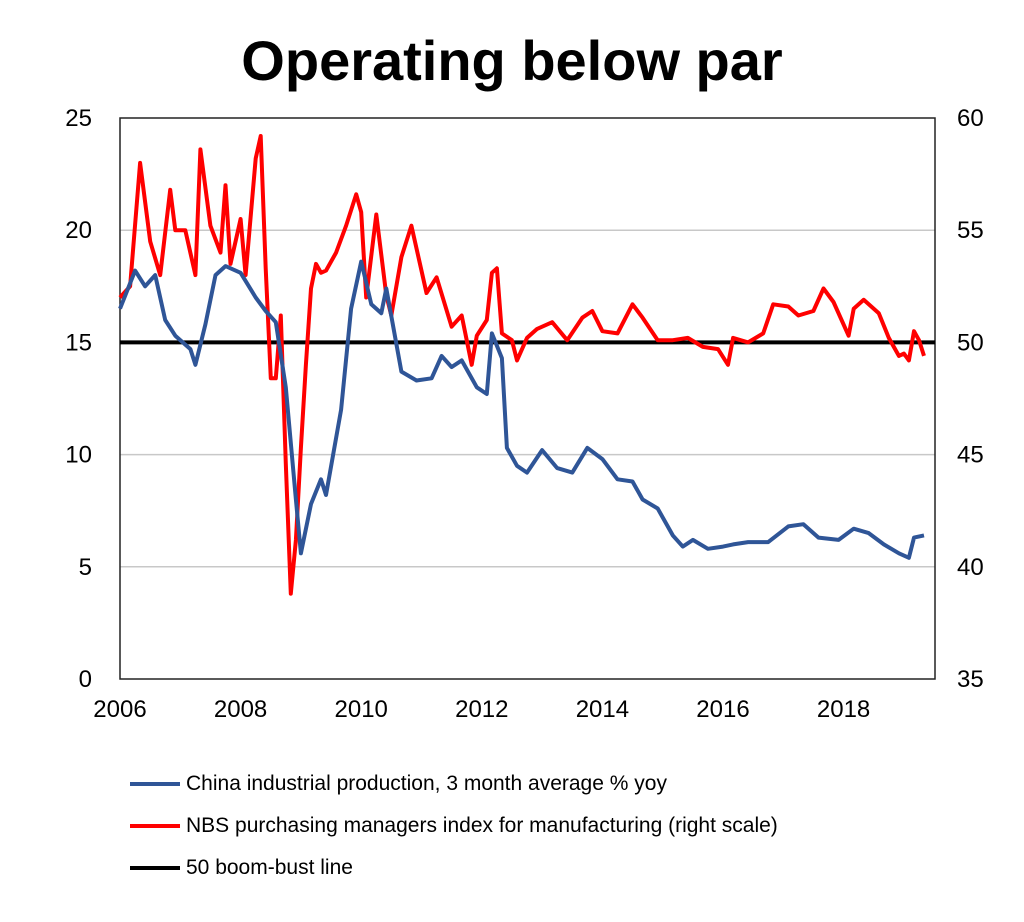  I want to click on right-tick-label: 50, so click(970, 342).